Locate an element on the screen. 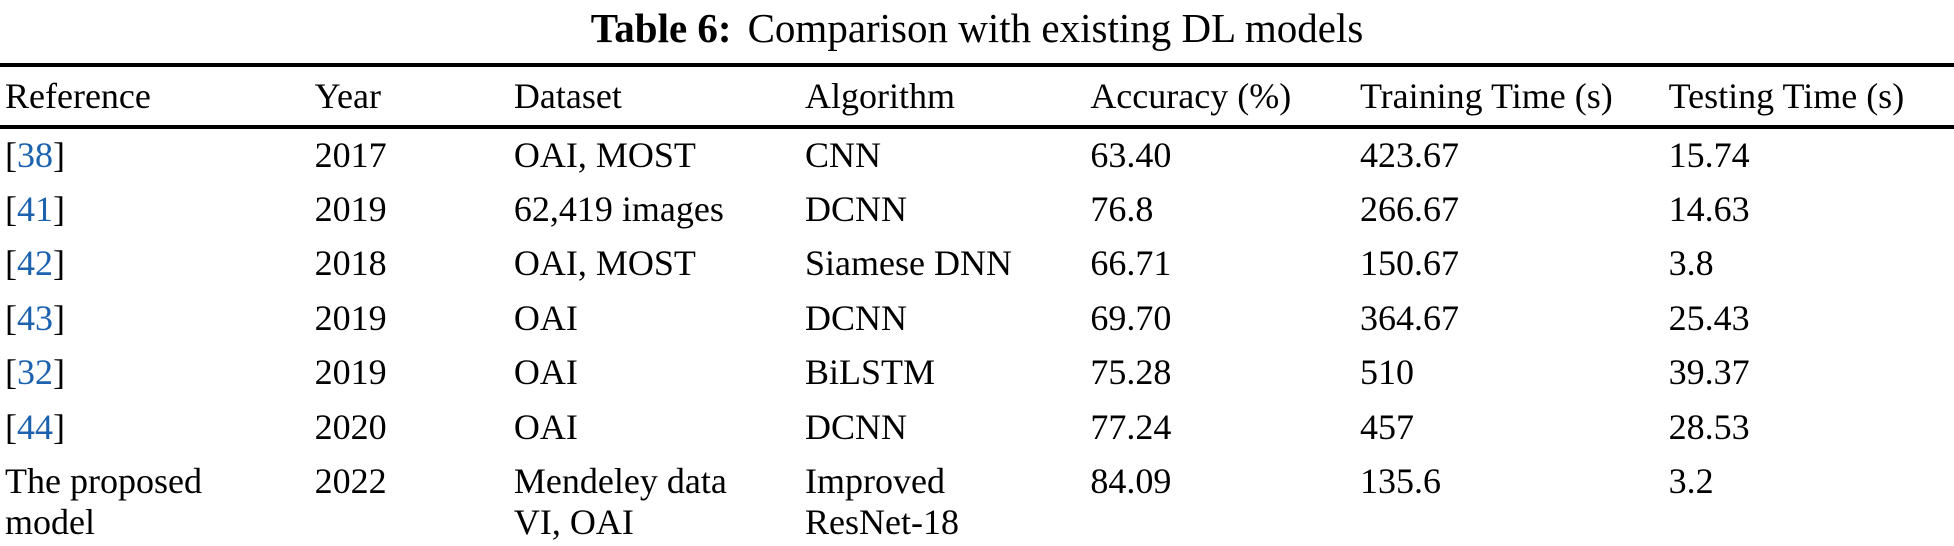 The height and width of the screenshot is (546, 1954). col-header-year: Year is located at coordinates (414, 97).